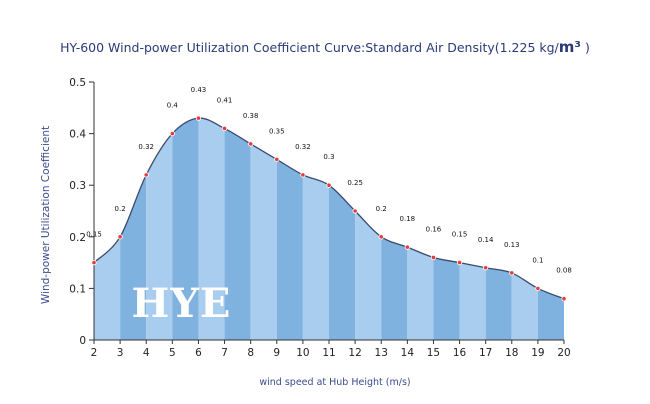  What do you see at coordinates (408, 219) in the screenshot?
I see `data-label: 0.18` at bounding box center [408, 219].